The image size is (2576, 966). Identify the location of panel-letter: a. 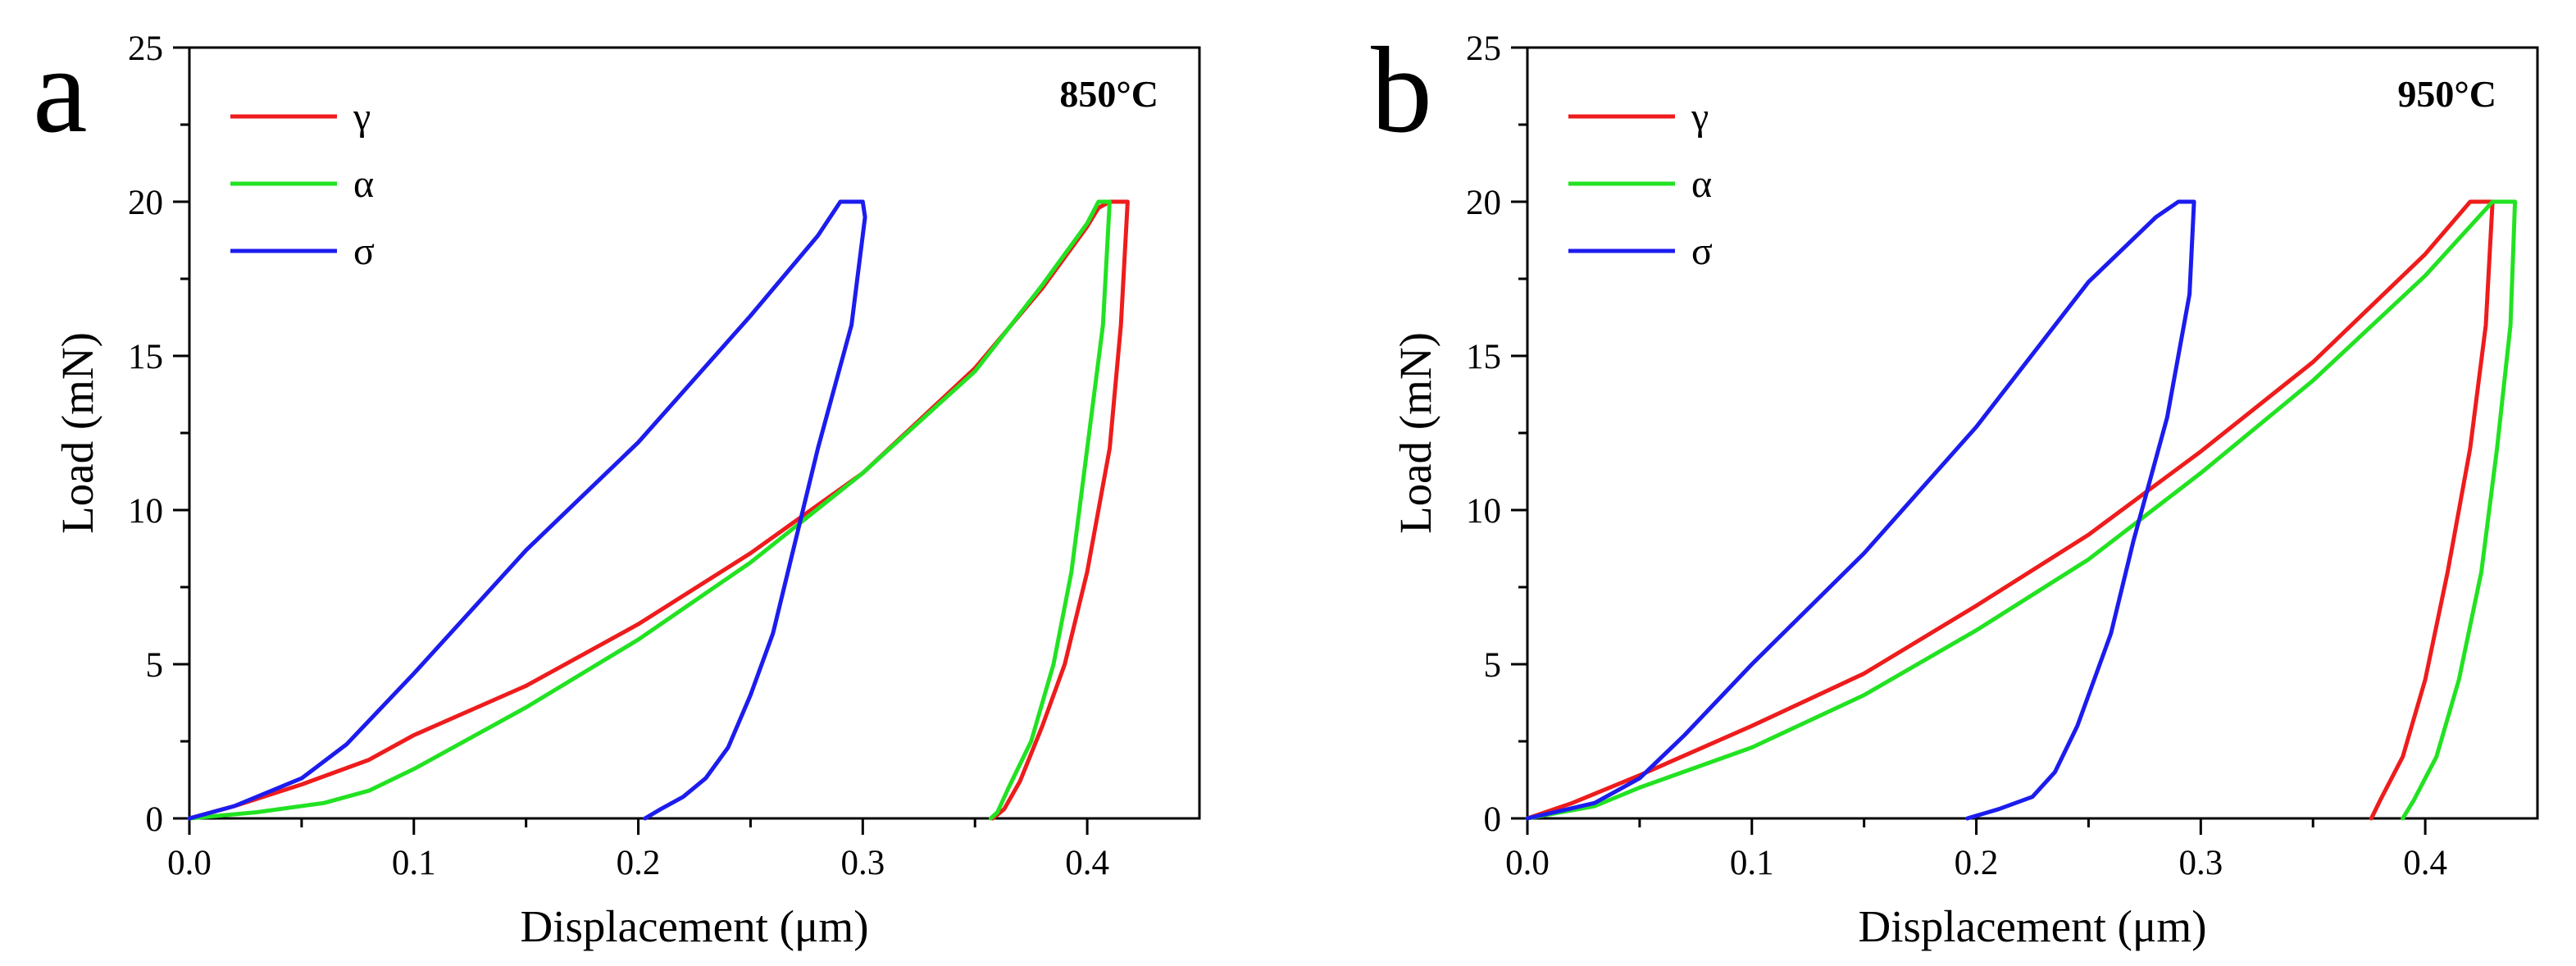
(60, 90).